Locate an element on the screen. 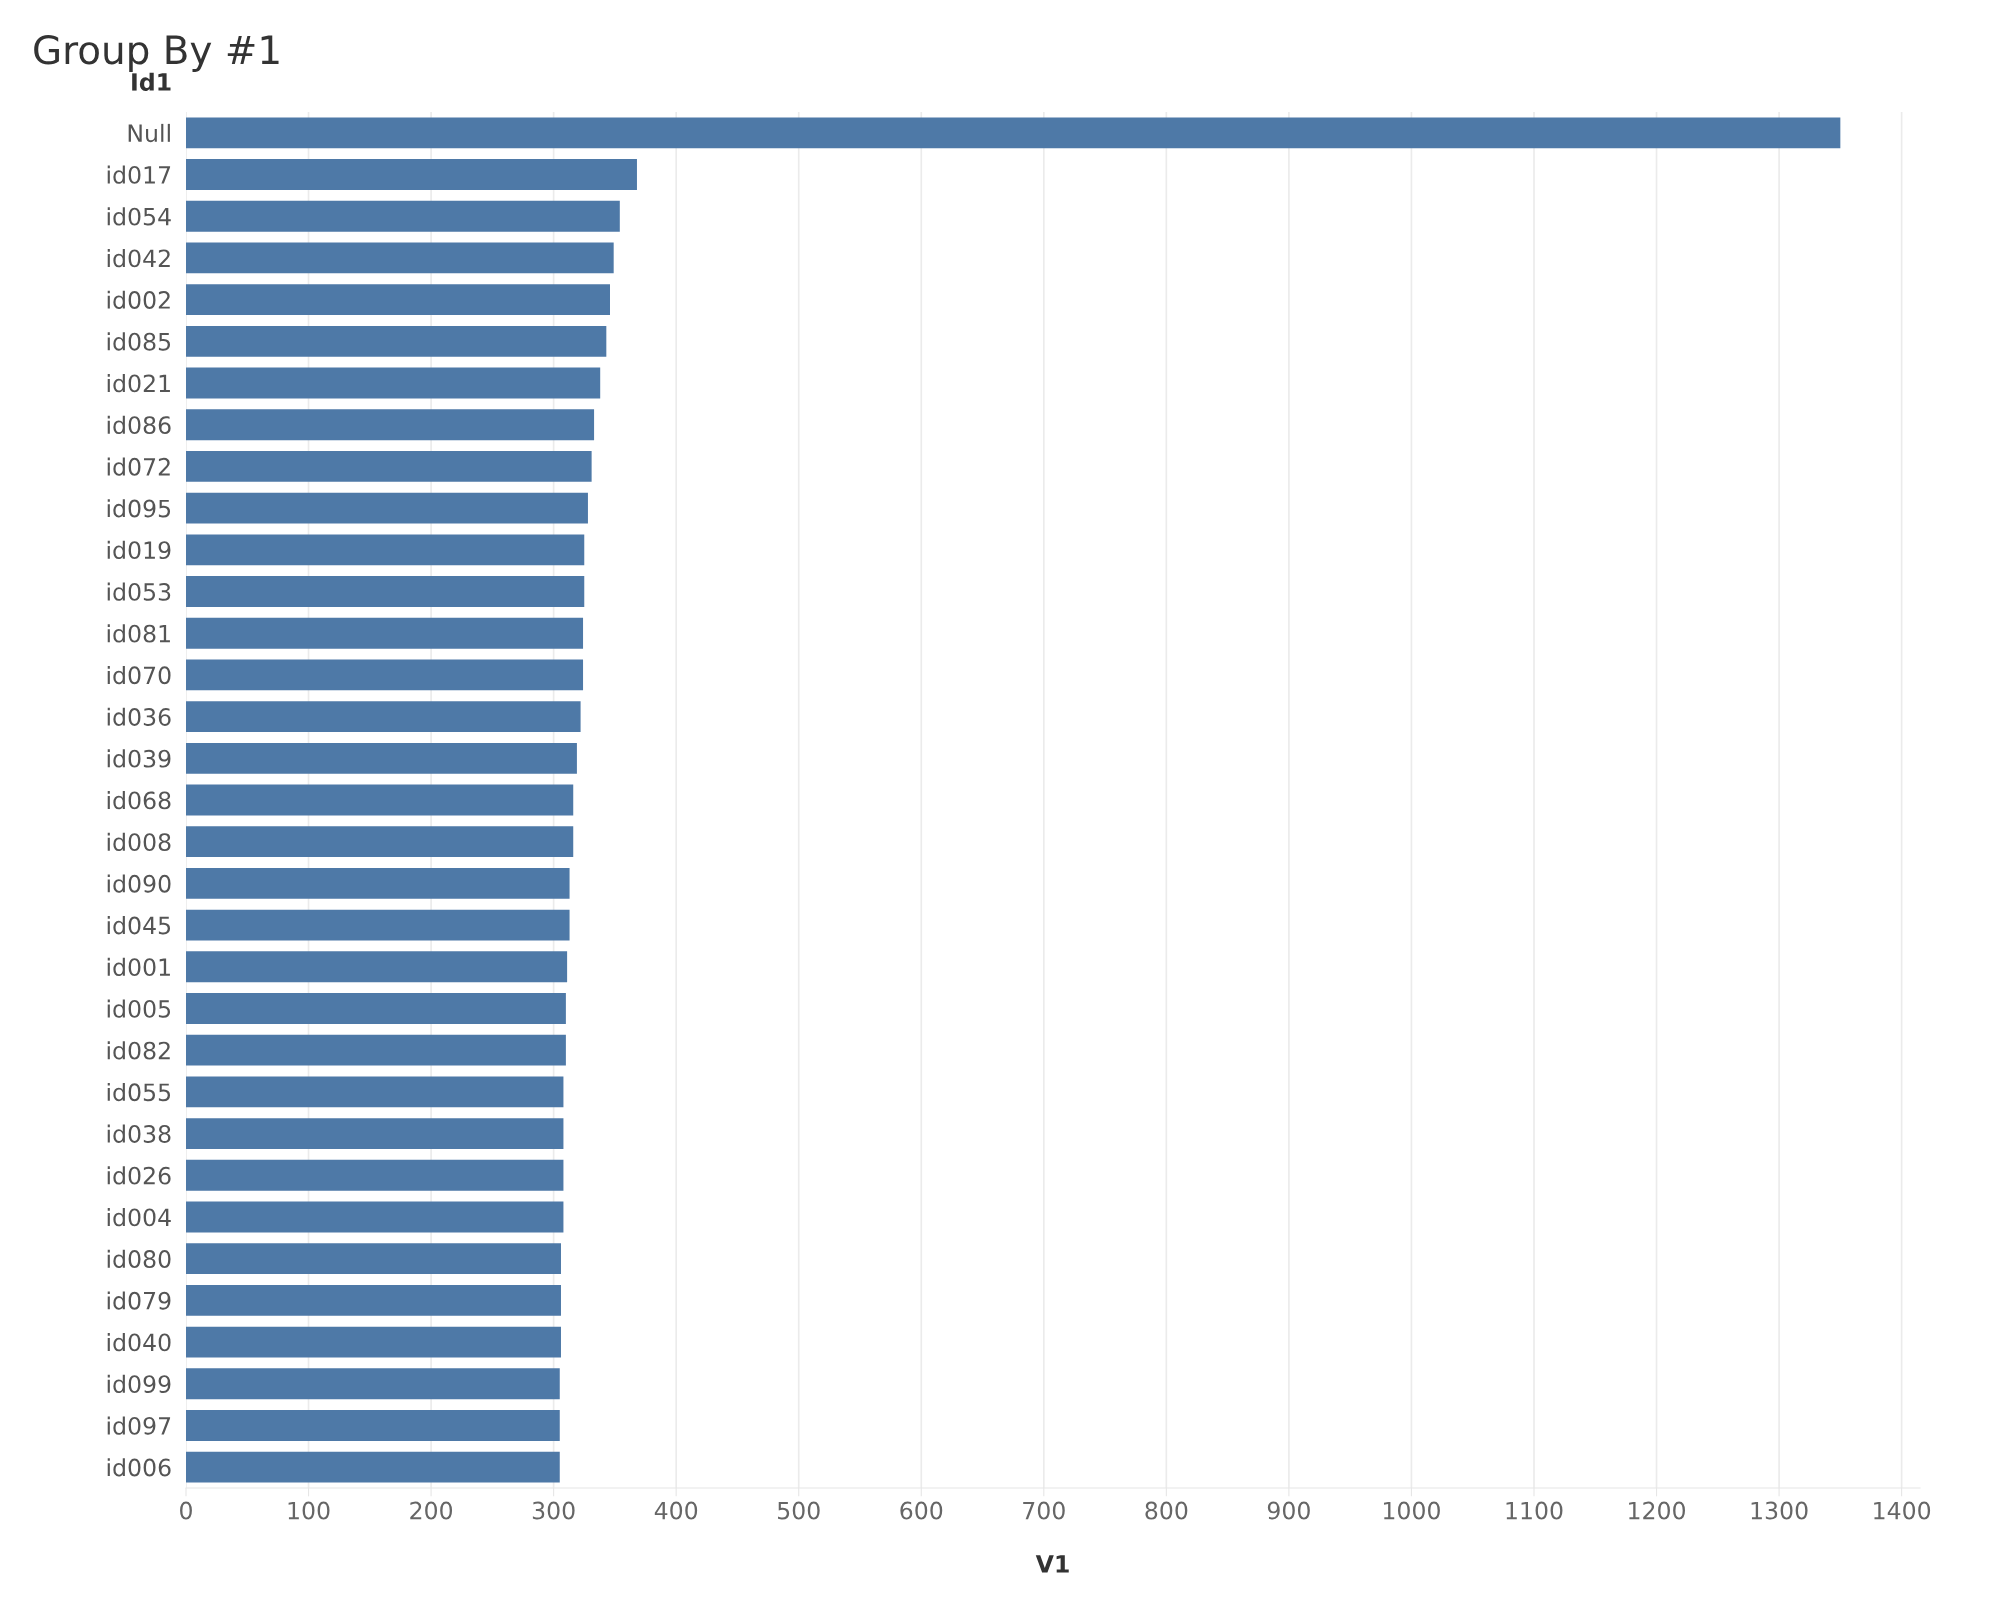  y-tick-label: id097 is located at coordinates (139, 1425).